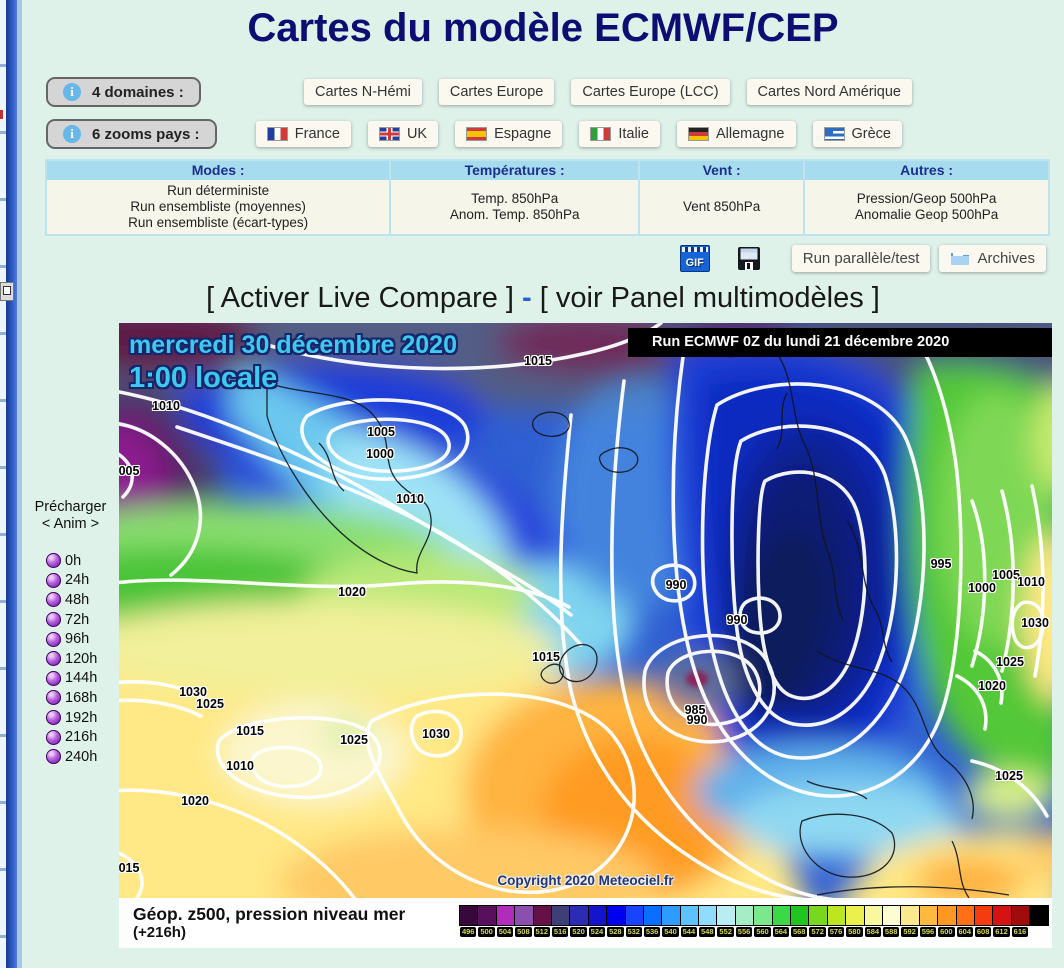 The width and height of the screenshot is (1064, 968). I want to click on legend-cell: 500, so click(486, 921).